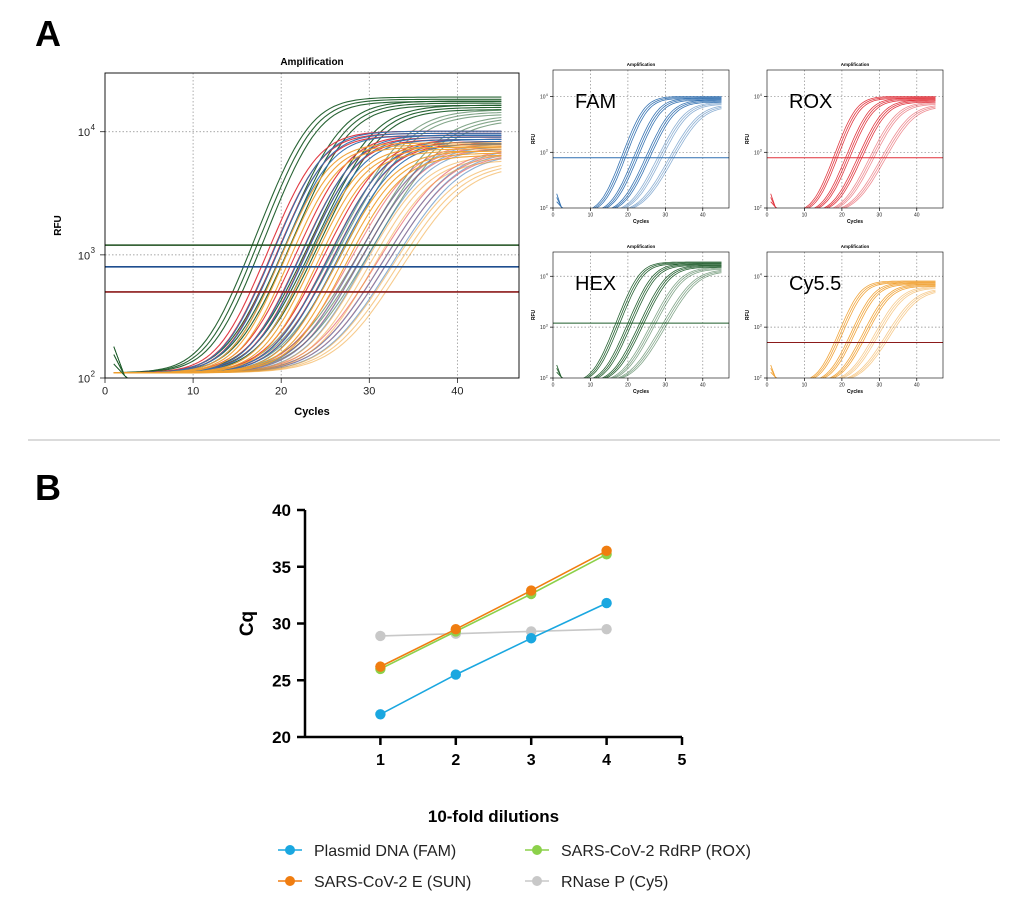 This screenshot has width=1024, height=907. What do you see at coordinates (810, 102) in the screenshot?
I see `channel-label: ROX` at bounding box center [810, 102].